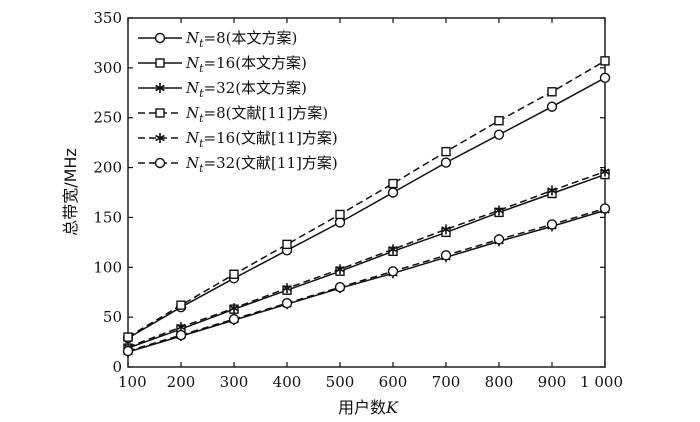 The width and height of the screenshot is (700, 422). What do you see at coordinates (246, 89) in the screenshot?
I see `legend-label: Nt=32(本文方案)` at bounding box center [246, 89].